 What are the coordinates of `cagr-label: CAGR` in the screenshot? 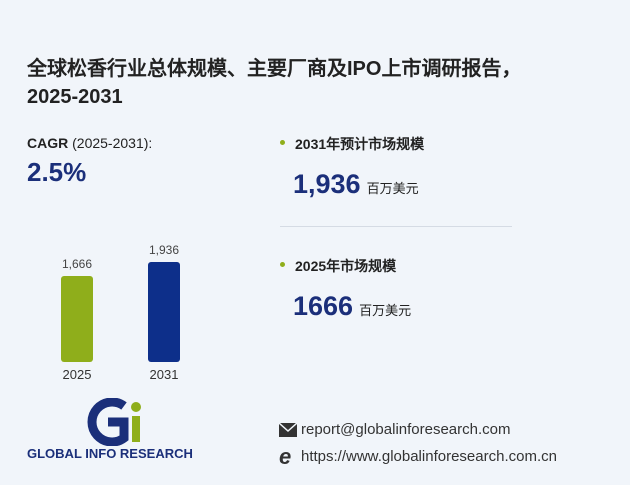 It's located at (48, 143).